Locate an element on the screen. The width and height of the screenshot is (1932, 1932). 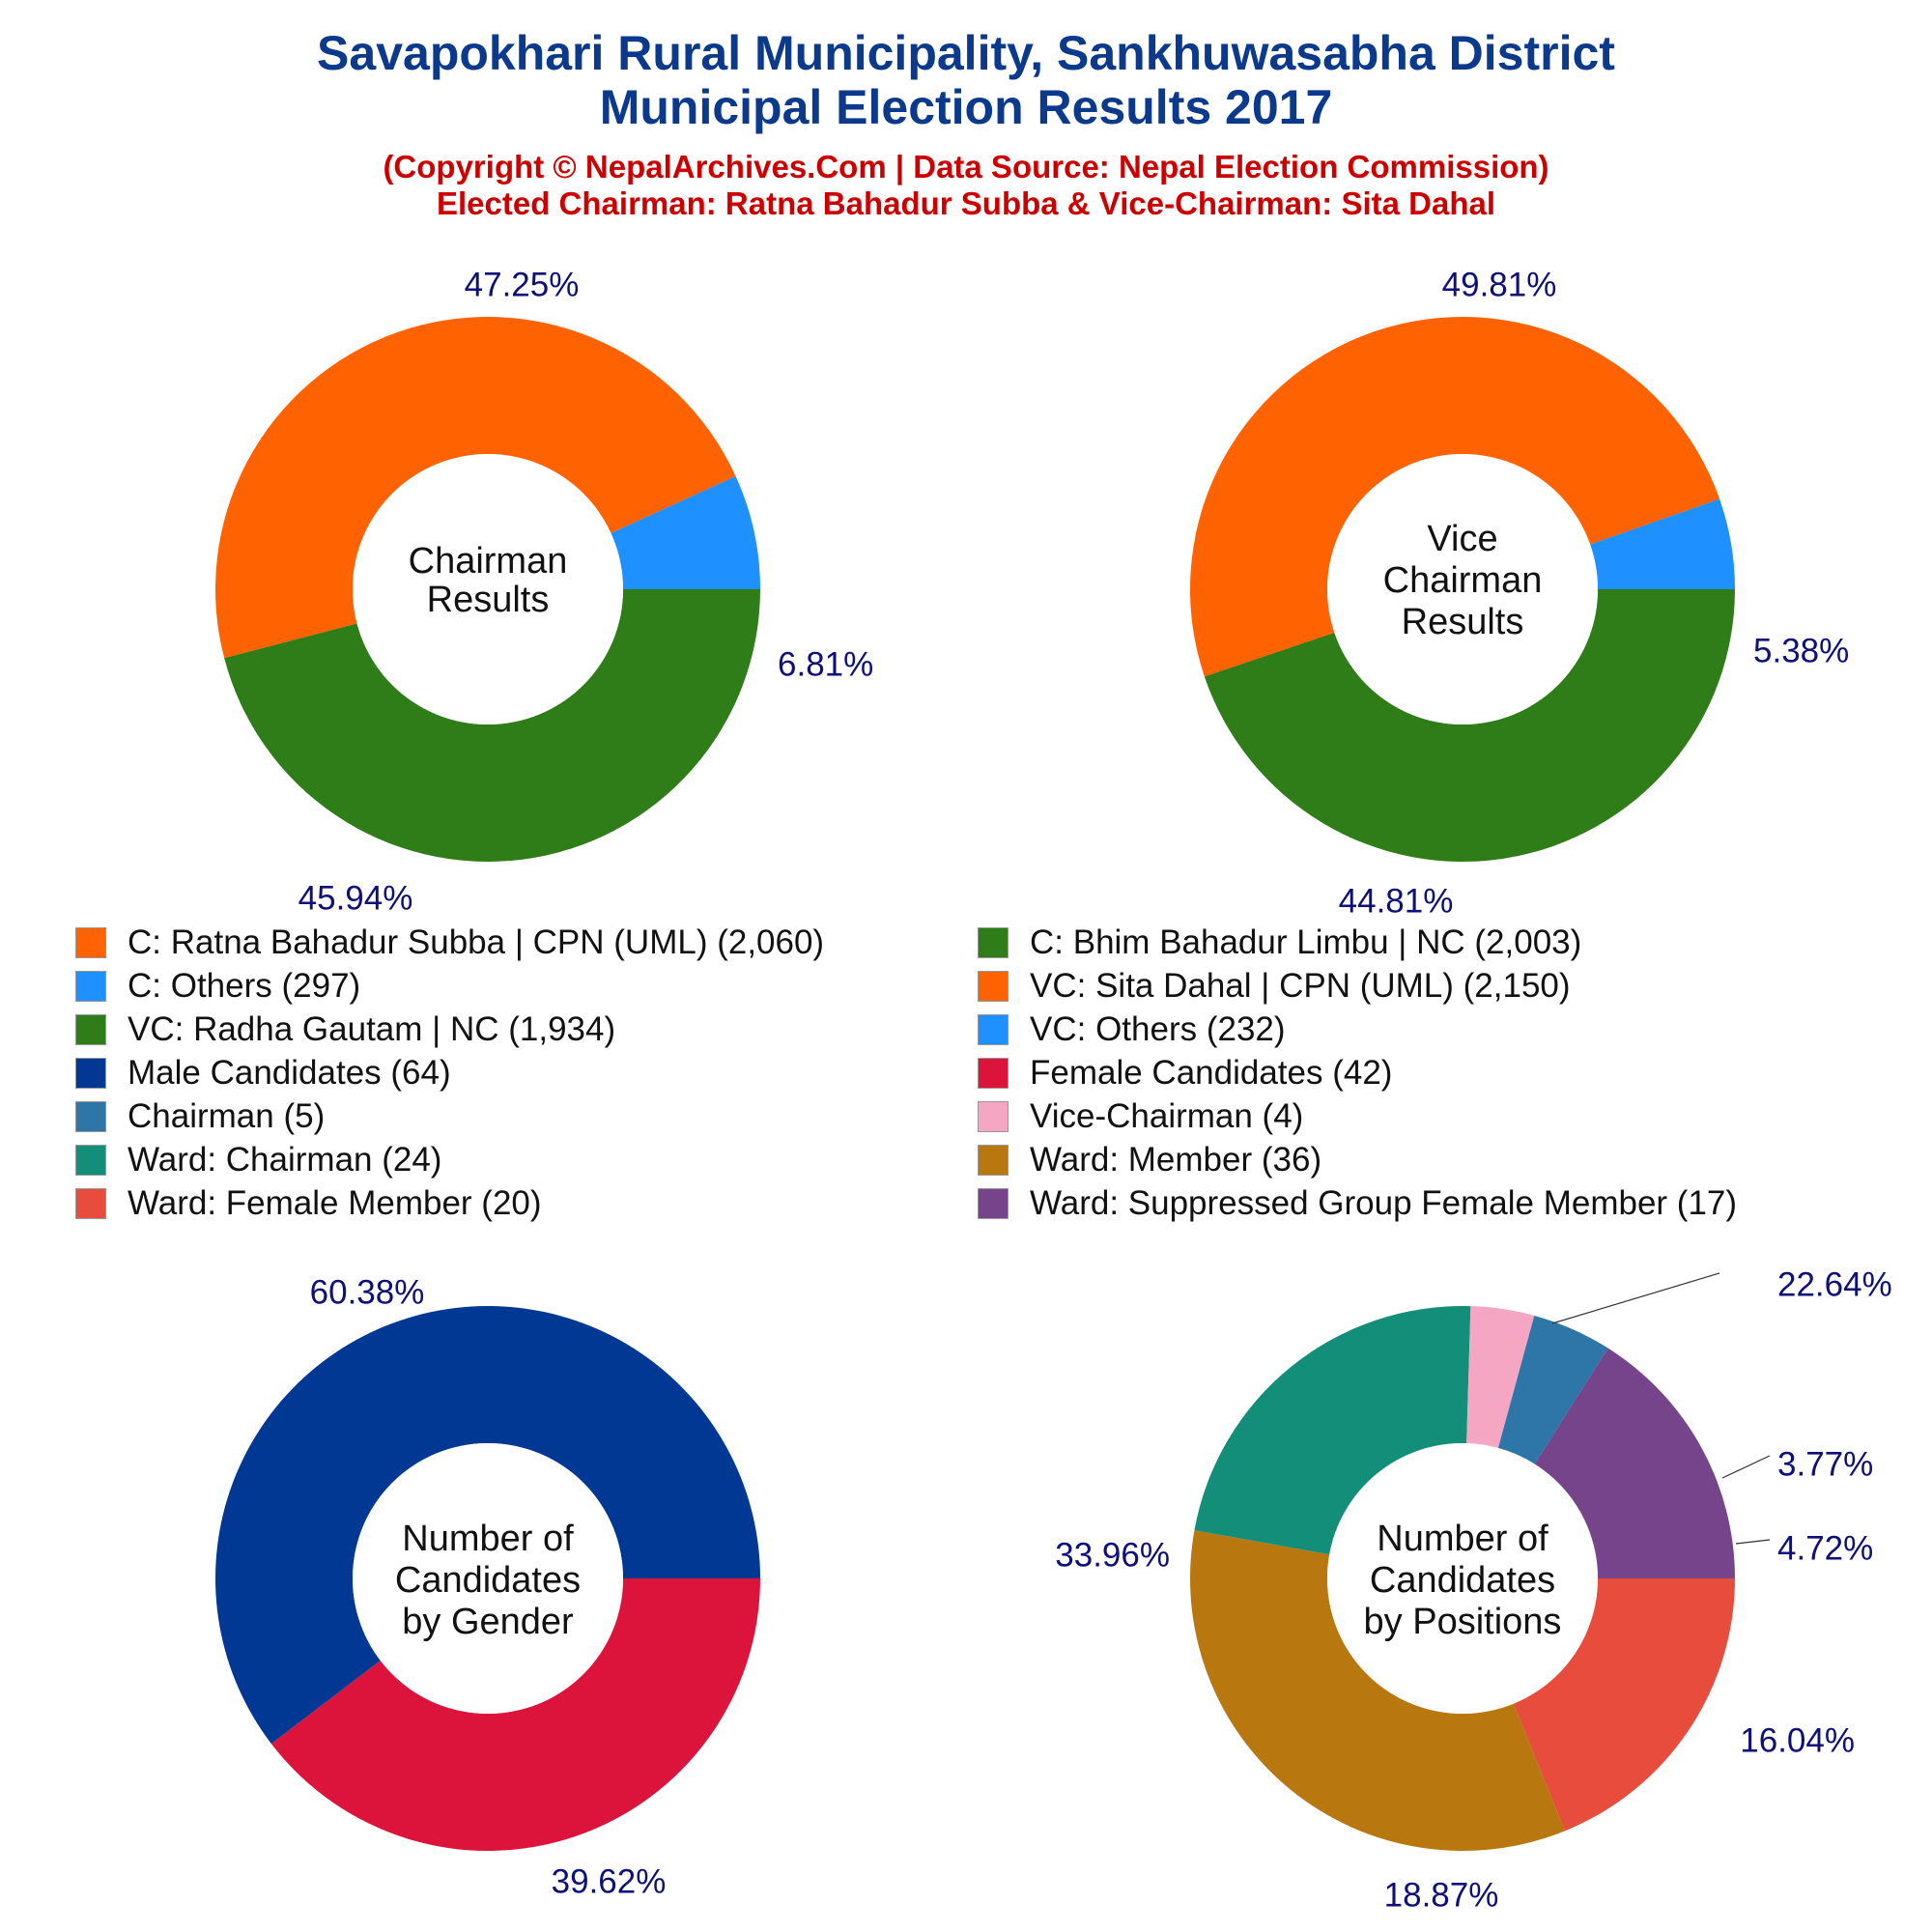
legend-label: C: Others (297) is located at coordinates (244, 986).